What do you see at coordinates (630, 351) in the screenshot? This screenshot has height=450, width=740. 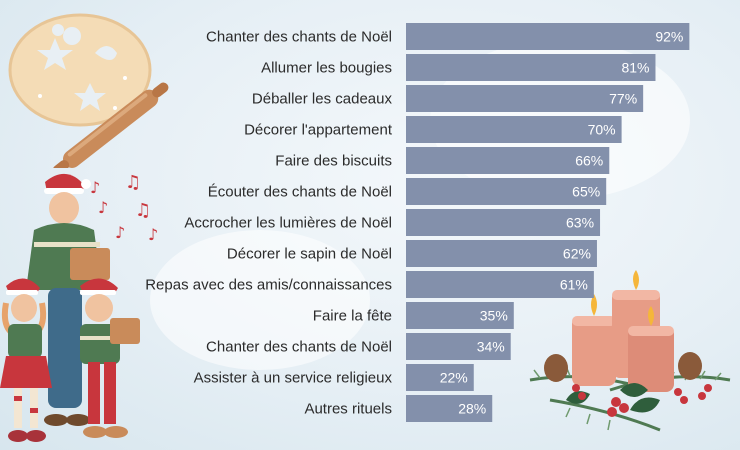 I see `advent-candles-icon` at bounding box center [630, 351].